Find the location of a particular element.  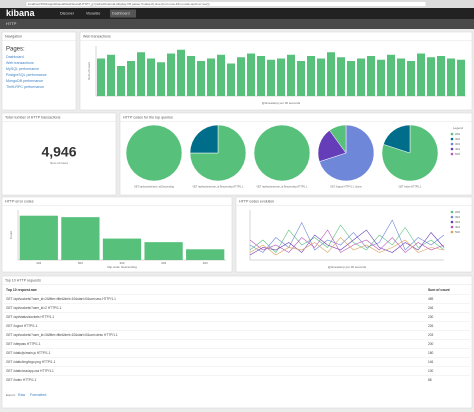

export-label: Export: is located at coordinates (11, 395).